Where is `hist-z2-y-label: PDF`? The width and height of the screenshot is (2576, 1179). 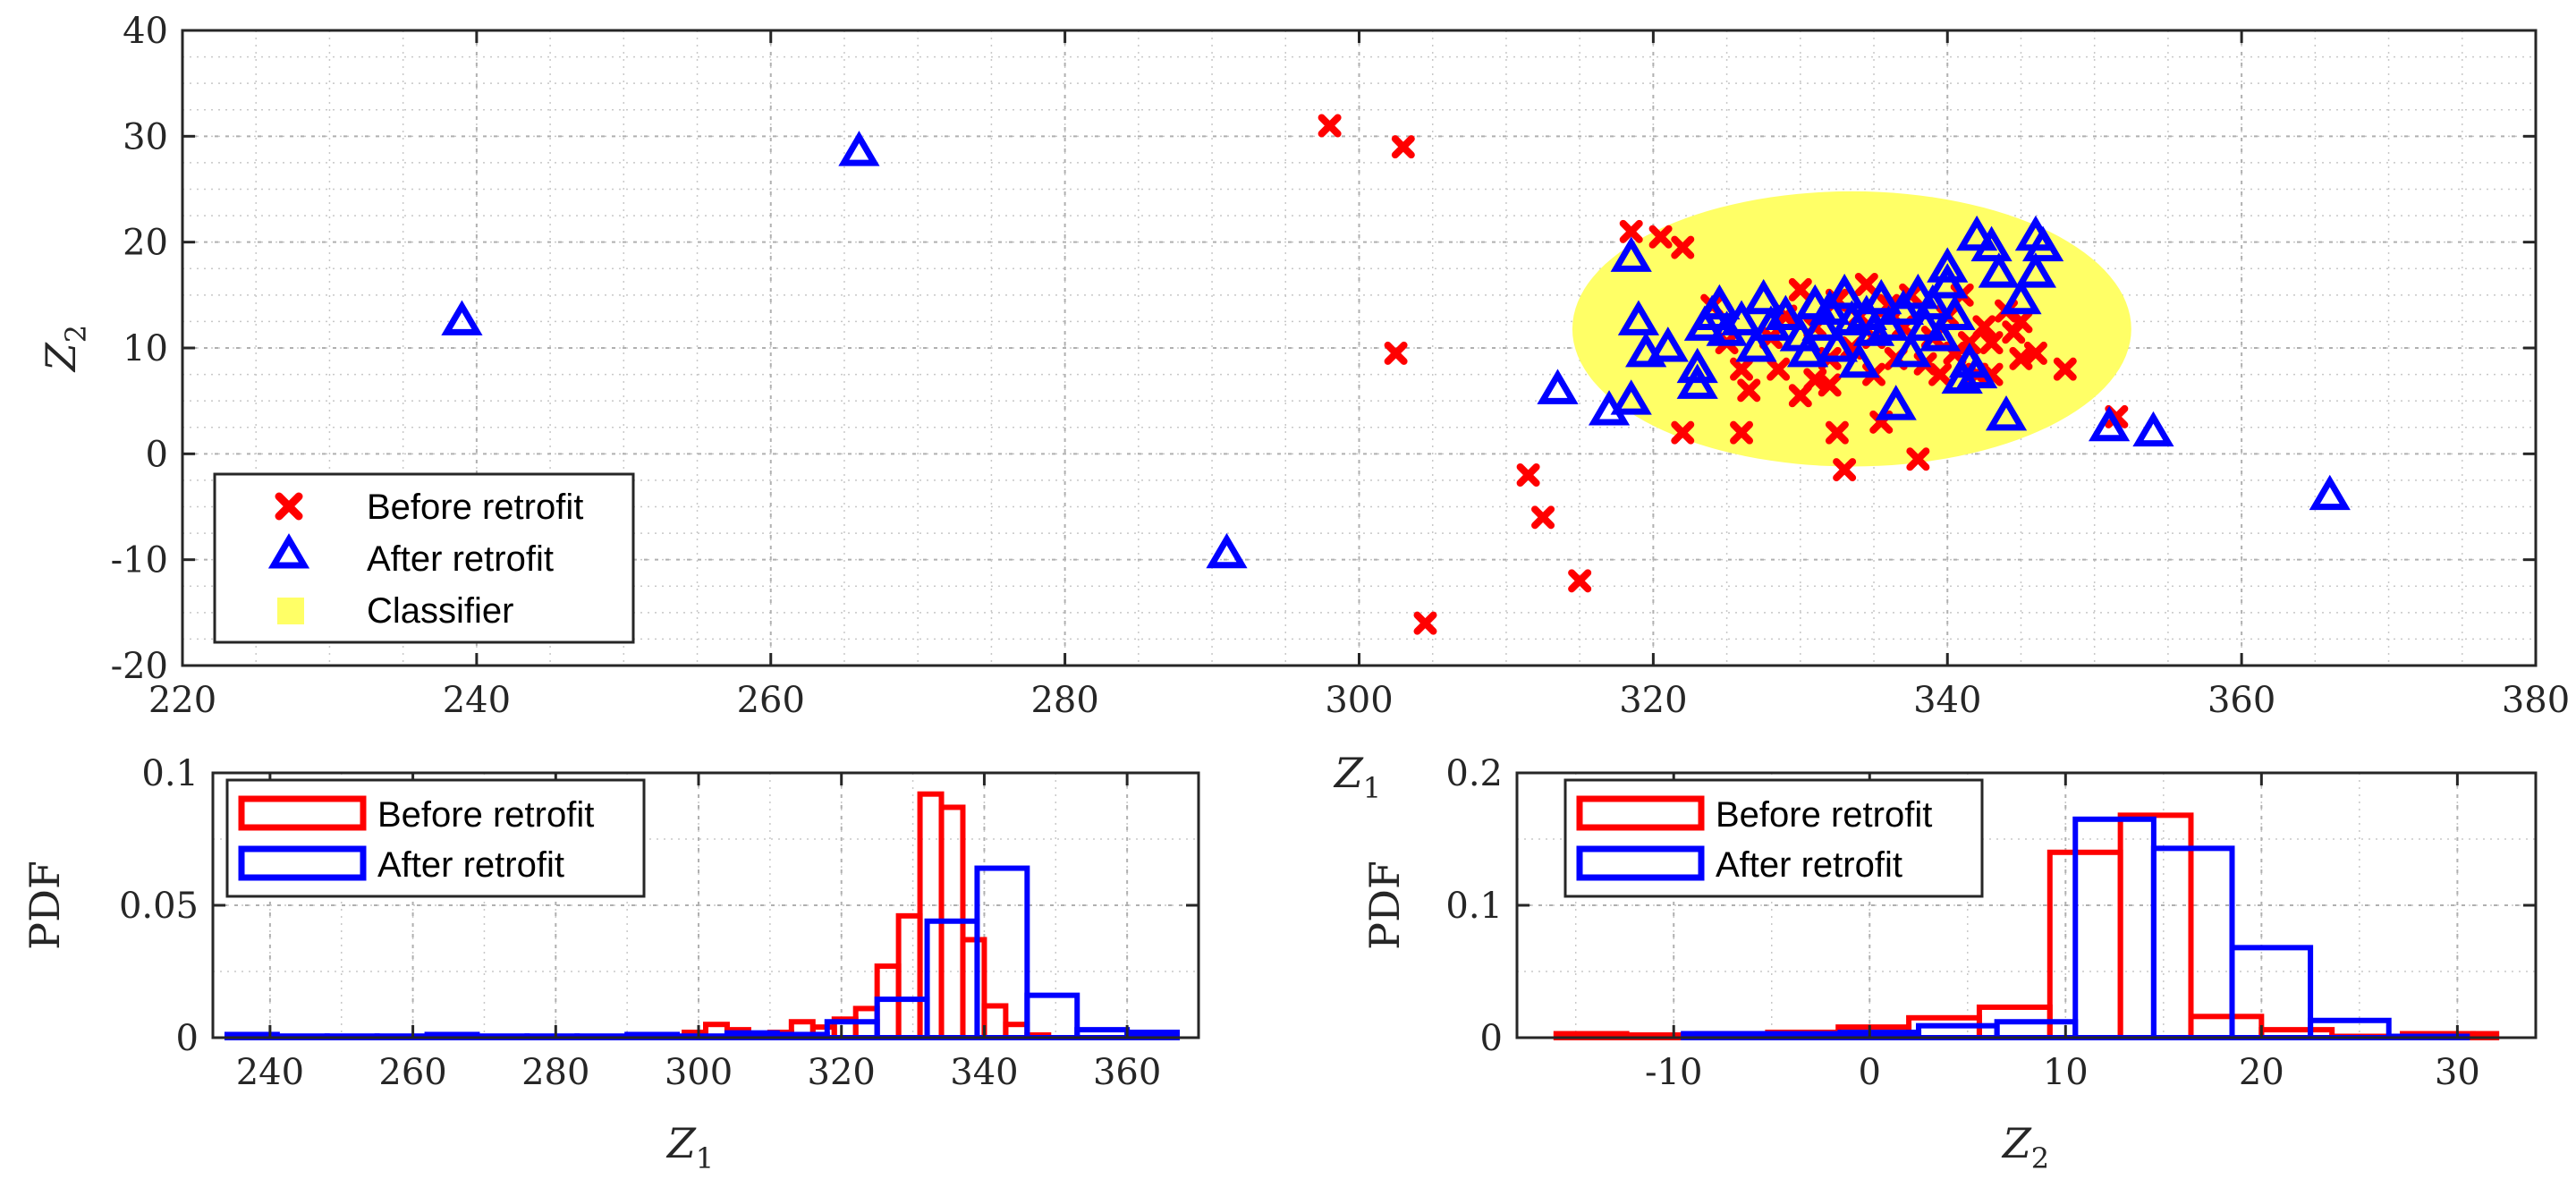 hist-z2-y-label: PDF is located at coordinates (1384, 906).